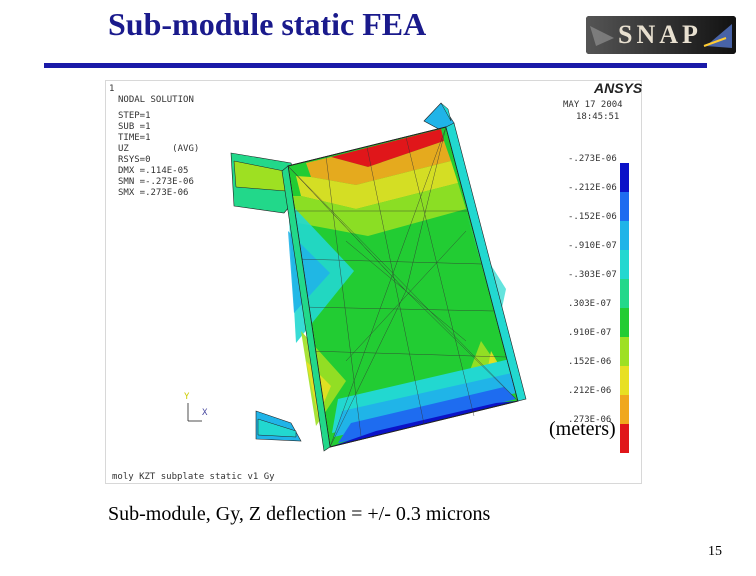  What do you see at coordinates (589, 333) in the screenshot?
I see `legend-label: .910E-07` at bounding box center [589, 333].